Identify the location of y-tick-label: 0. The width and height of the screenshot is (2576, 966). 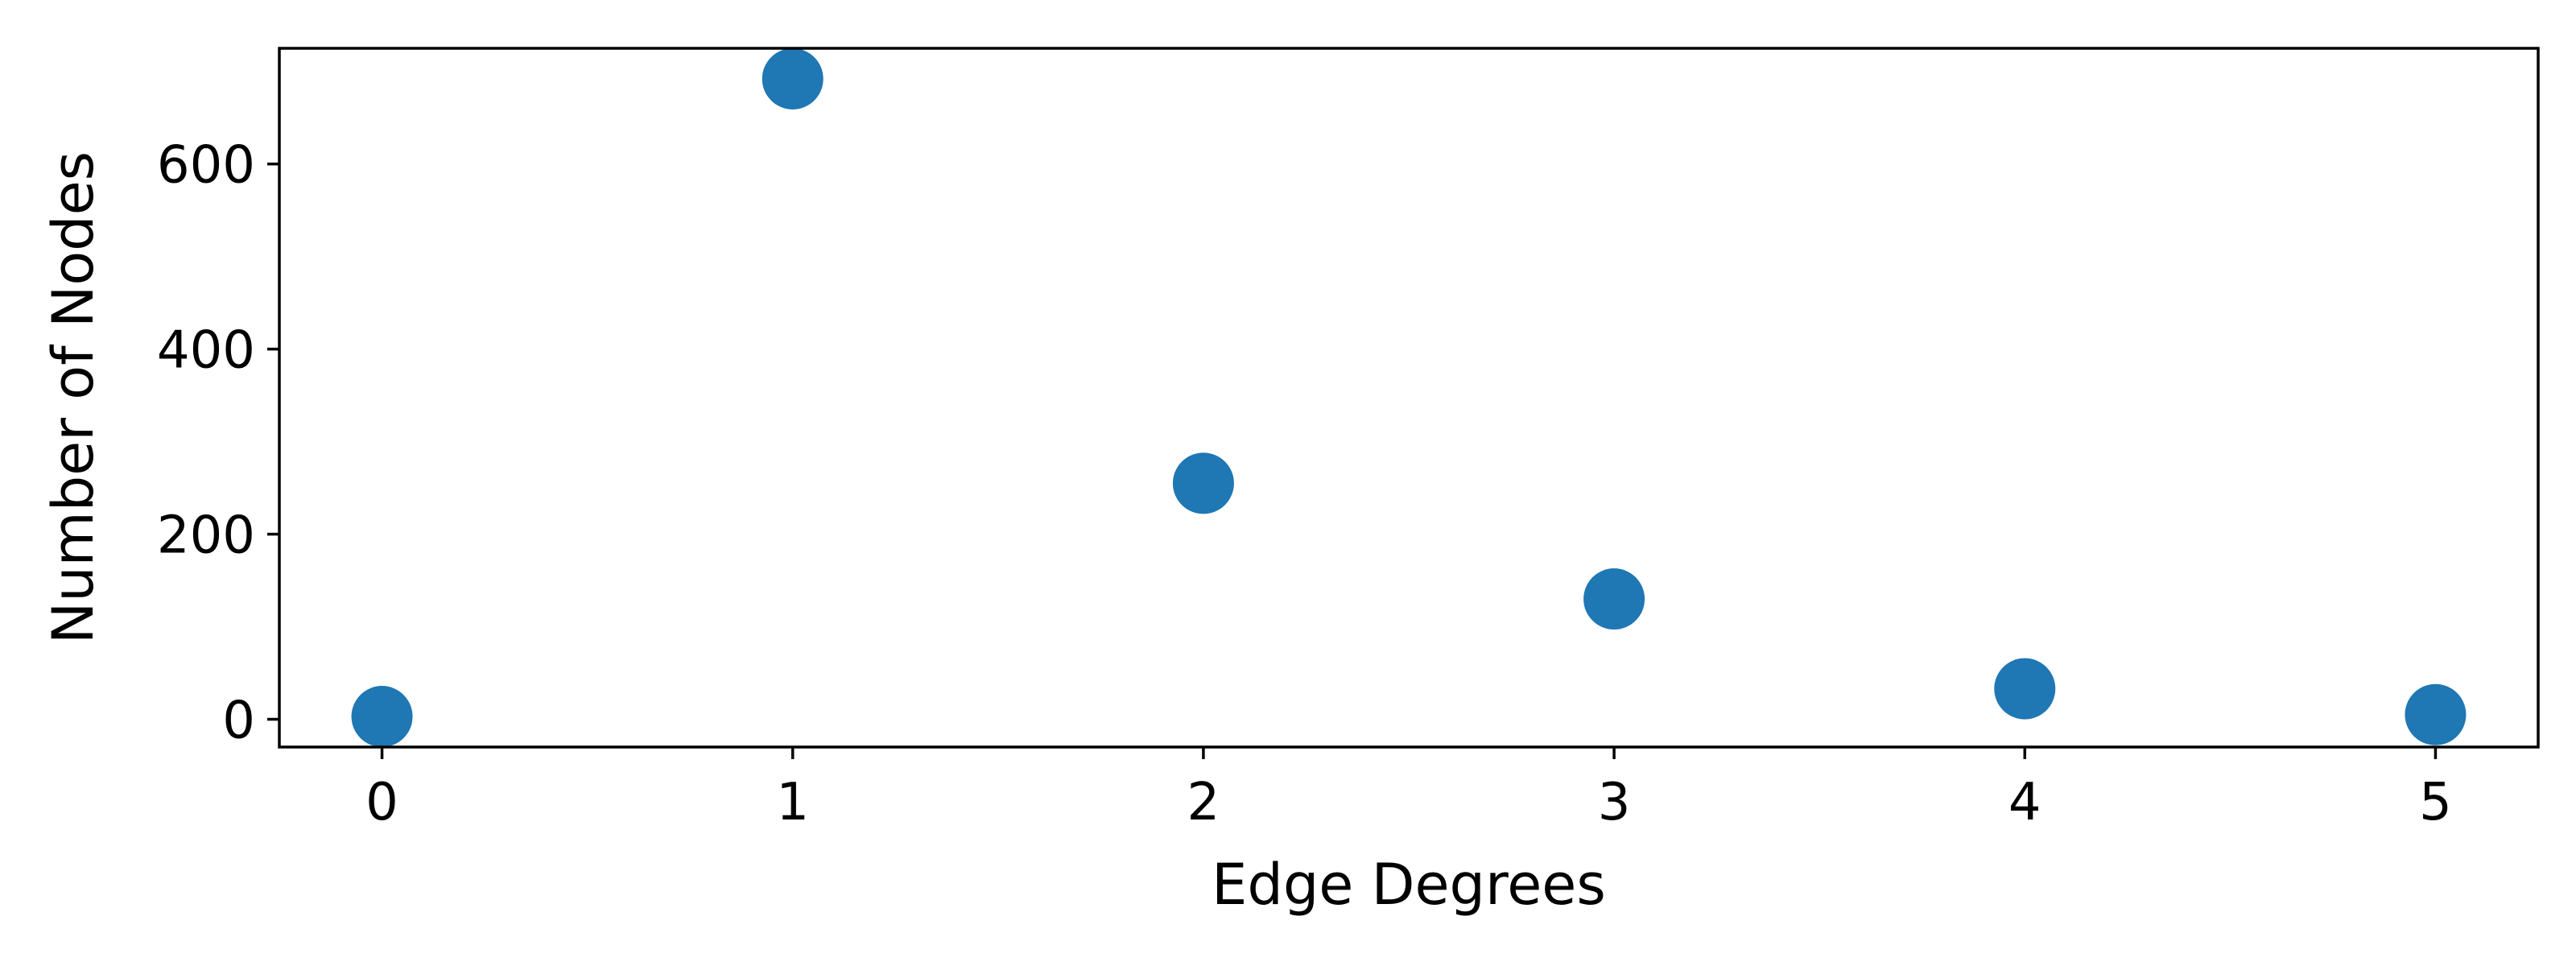
(238, 721).